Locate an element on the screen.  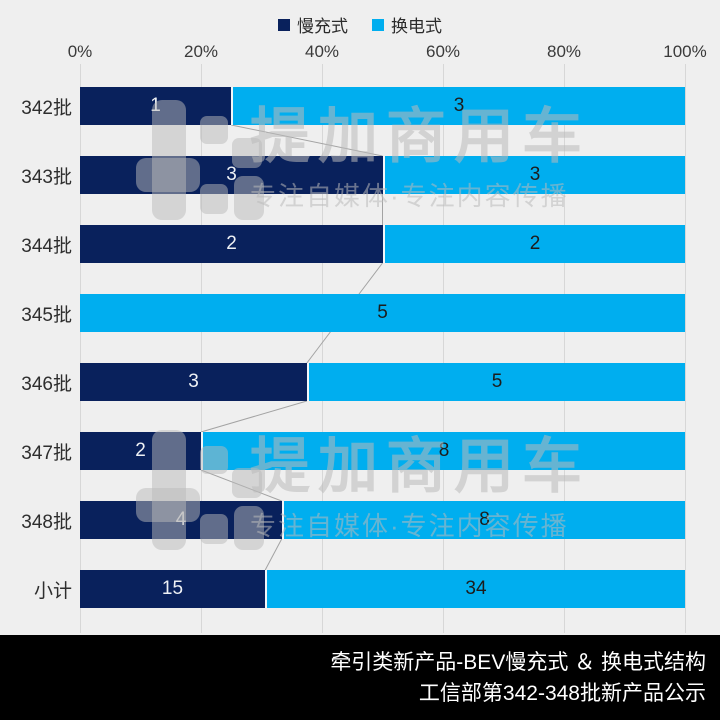
bar-row: 5 is located at coordinates (382, 313).